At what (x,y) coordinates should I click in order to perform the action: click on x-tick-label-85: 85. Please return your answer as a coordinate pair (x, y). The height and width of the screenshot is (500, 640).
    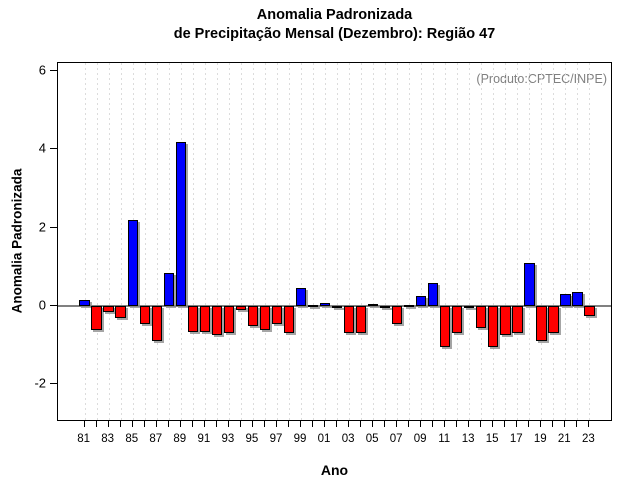
    Looking at the image, I should click on (132, 439).